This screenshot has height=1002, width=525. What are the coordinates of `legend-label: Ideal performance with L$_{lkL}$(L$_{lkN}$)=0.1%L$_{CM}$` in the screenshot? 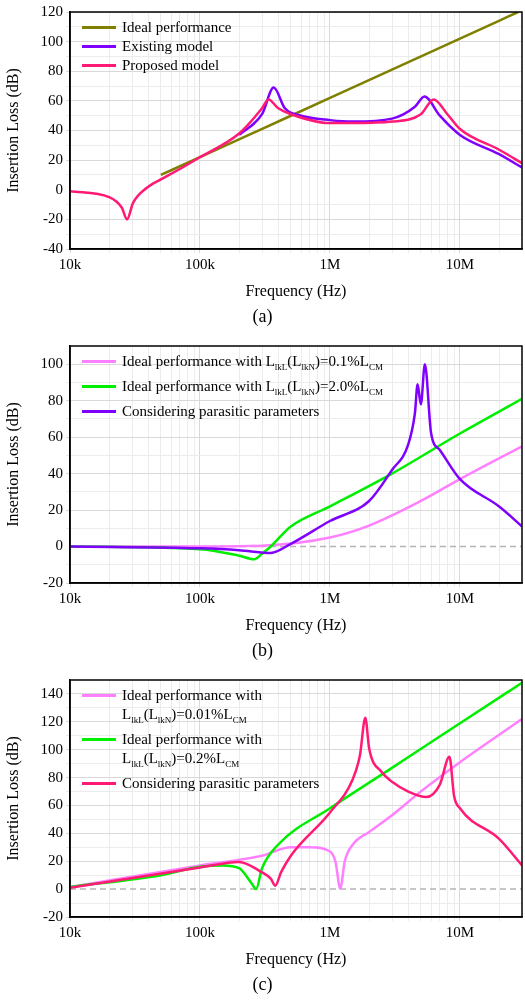 It's located at (252, 363).